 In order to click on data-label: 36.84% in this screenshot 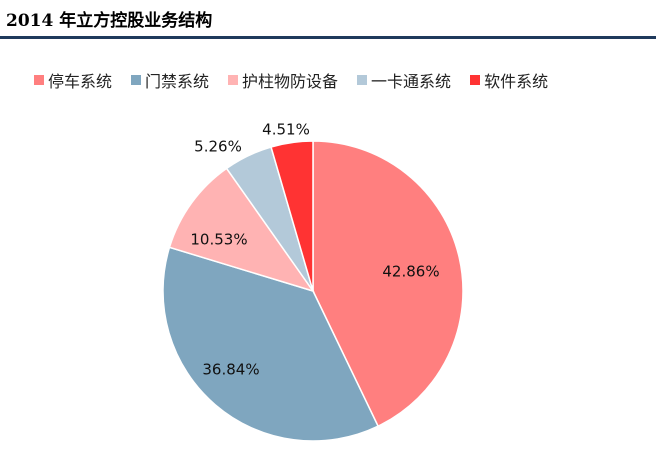, I will do `click(230, 370)`.